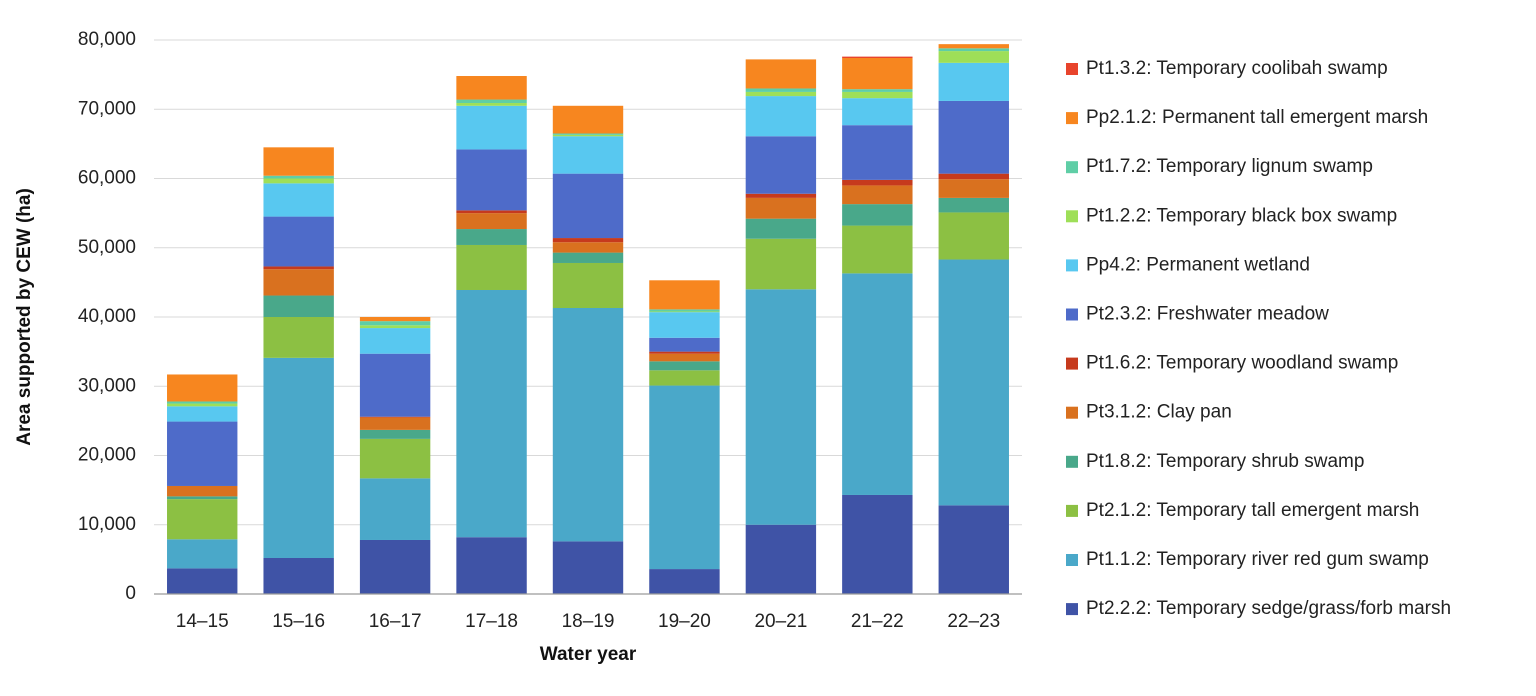 The height and width of the screenshot is (696, 1536). Describe the element at coordinates (1198, 264) in the screenshot. I see `legend-label: Pp4.2: Permanent wetland` at that location.